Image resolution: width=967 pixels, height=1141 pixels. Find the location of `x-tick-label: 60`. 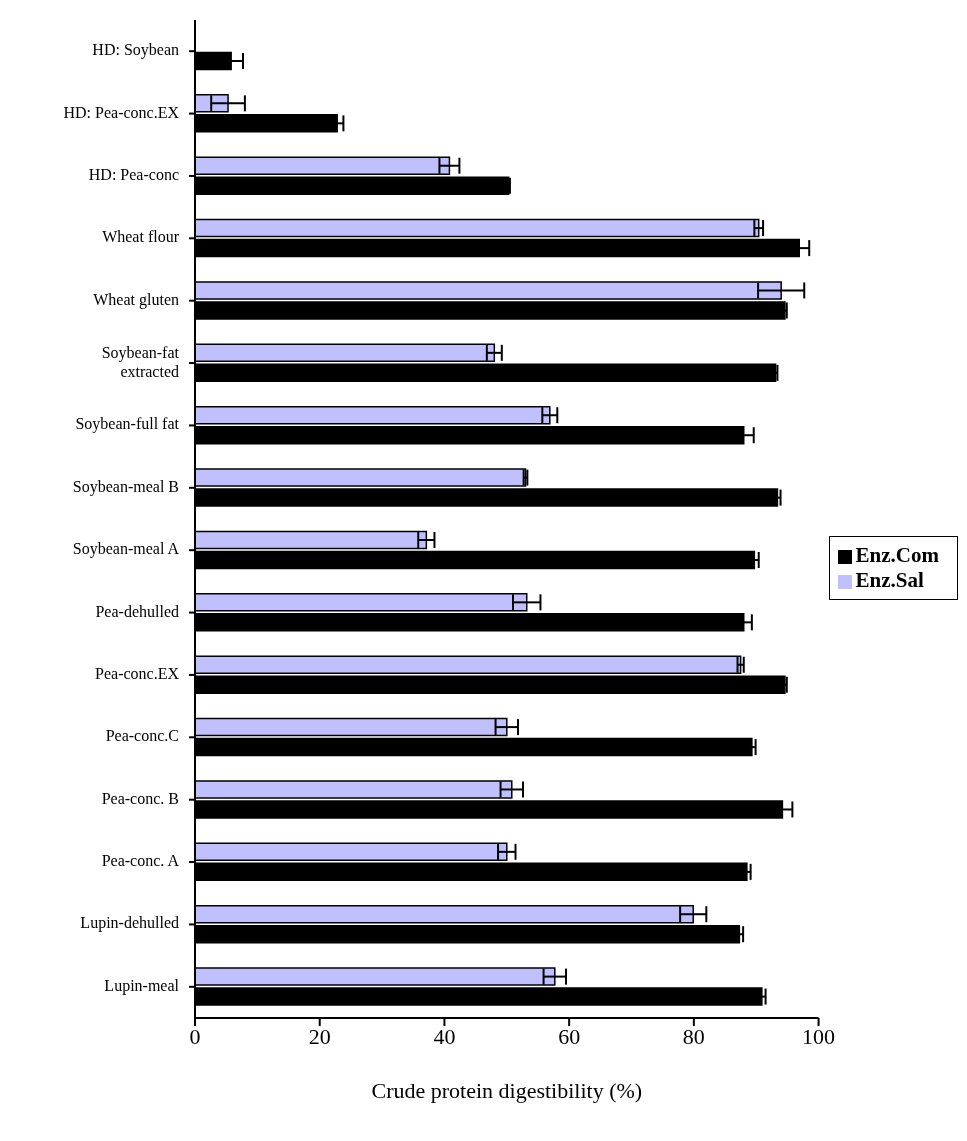

x-tick-label: 60 is located at coordinates (569, 1036).